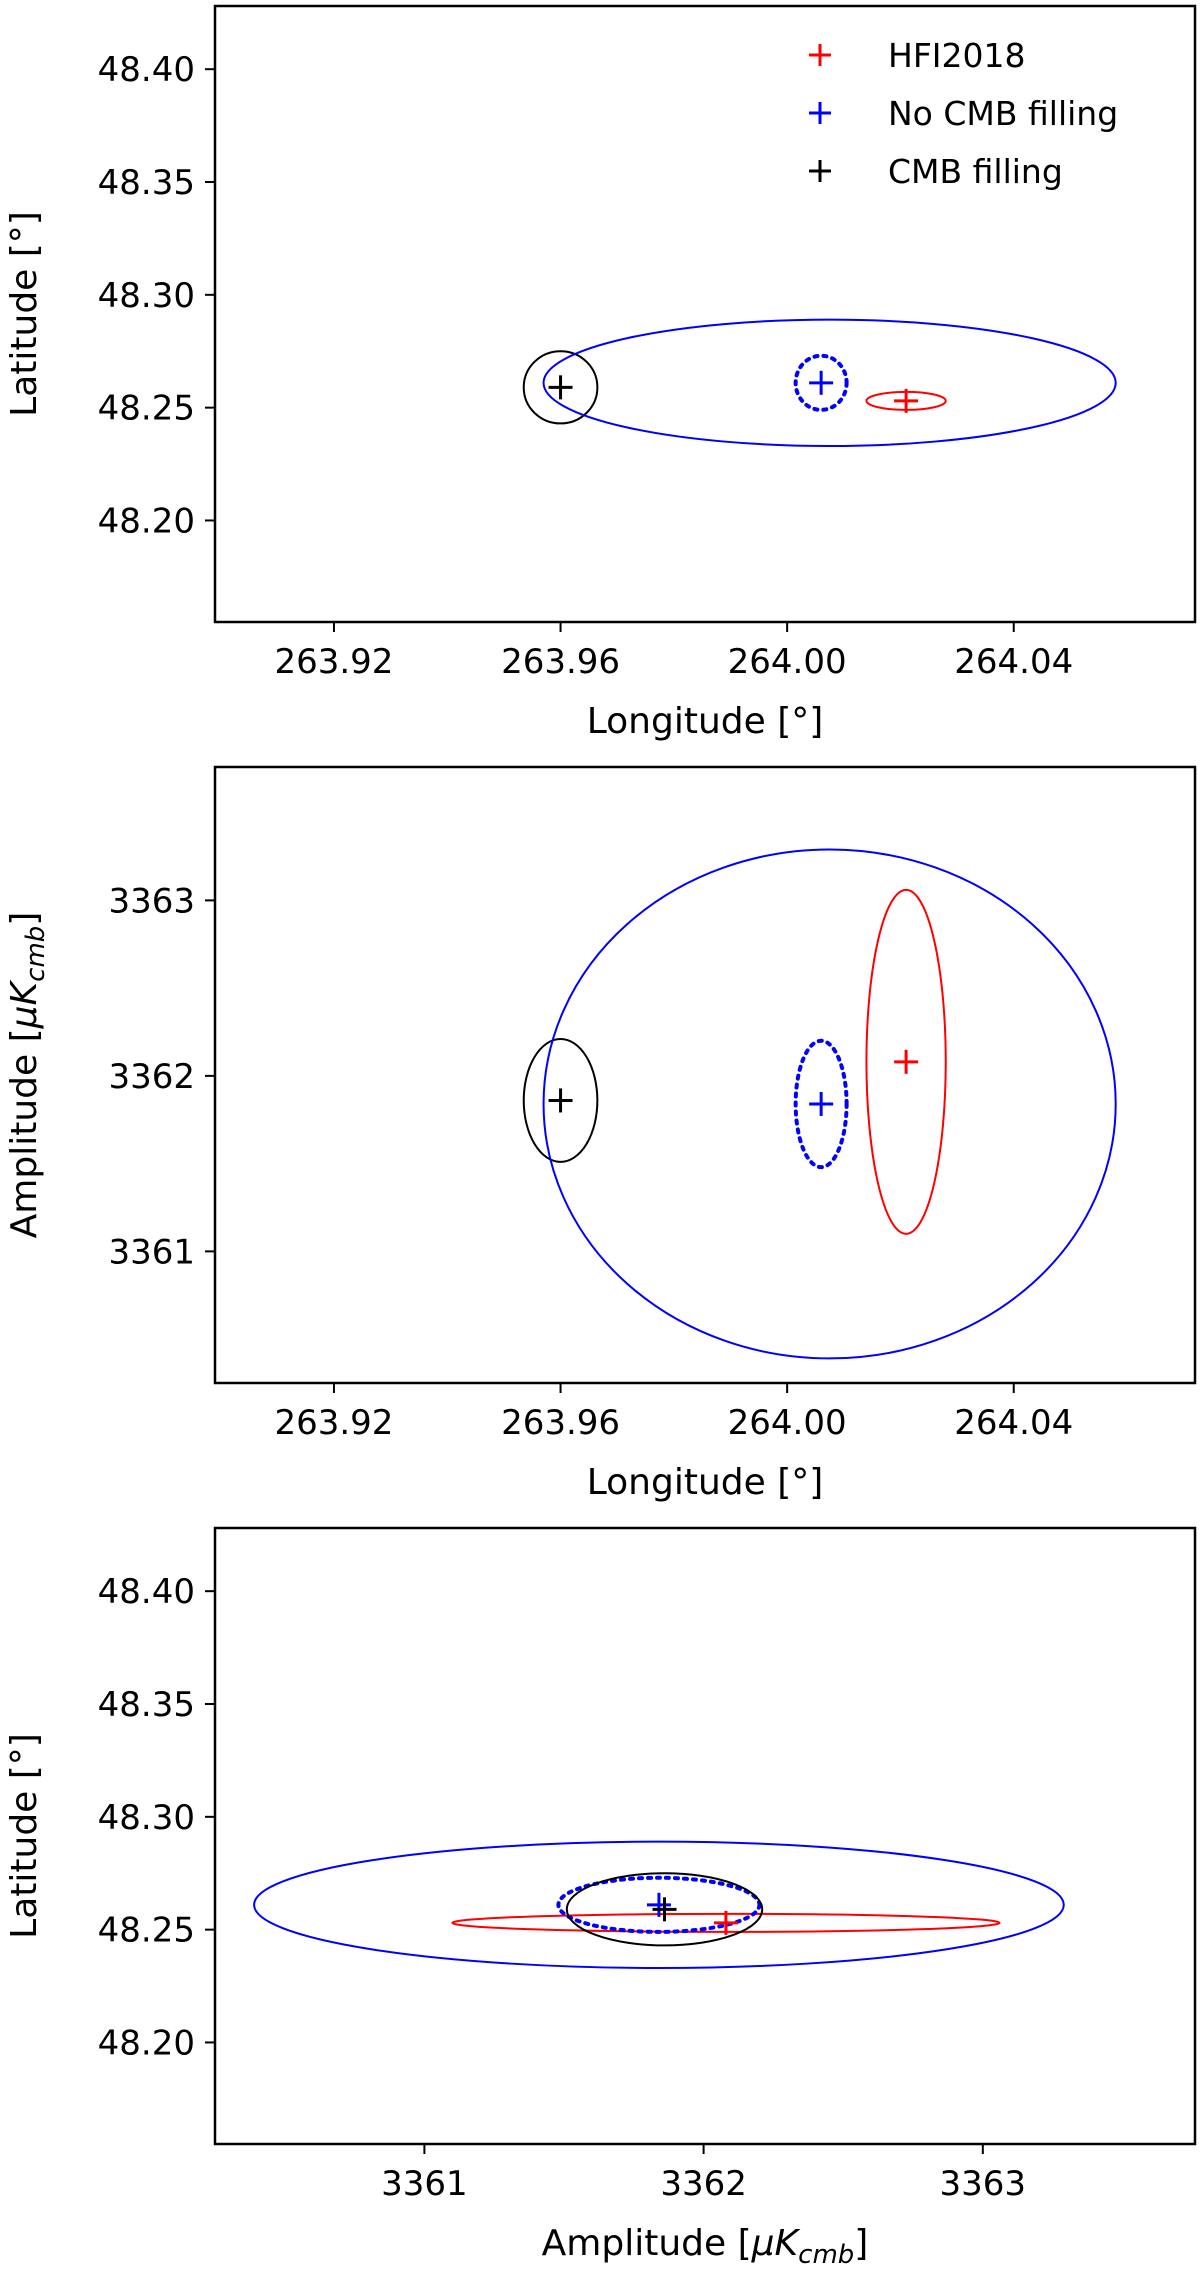 Image resolution: width=1200 pixels, height=2283 pixels. I want to click on y-tick-label: 3361, so click(151, 1252).